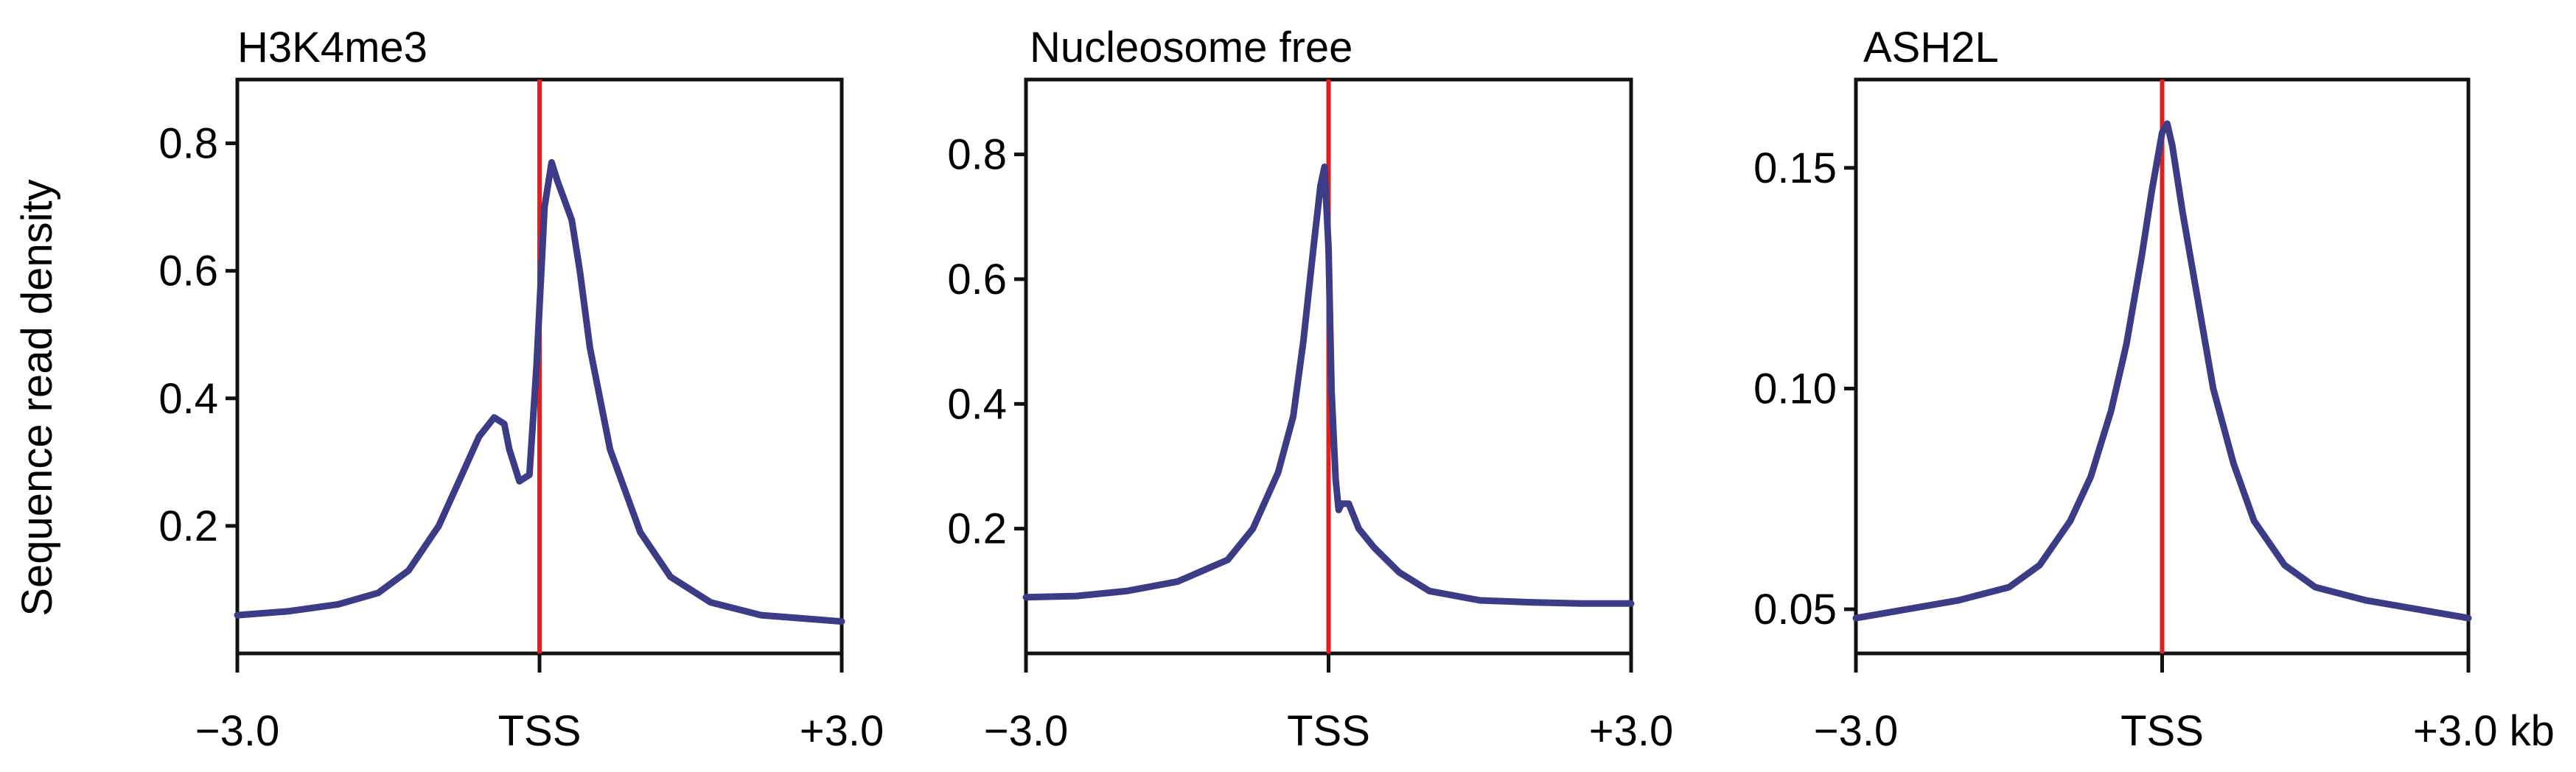 This screenshot has height=772, width=2576. What do you see at coordinates (37, 397) in the screenshot?
I see `y-axis-label: Sequence read density` at bounding box center [37, 397].